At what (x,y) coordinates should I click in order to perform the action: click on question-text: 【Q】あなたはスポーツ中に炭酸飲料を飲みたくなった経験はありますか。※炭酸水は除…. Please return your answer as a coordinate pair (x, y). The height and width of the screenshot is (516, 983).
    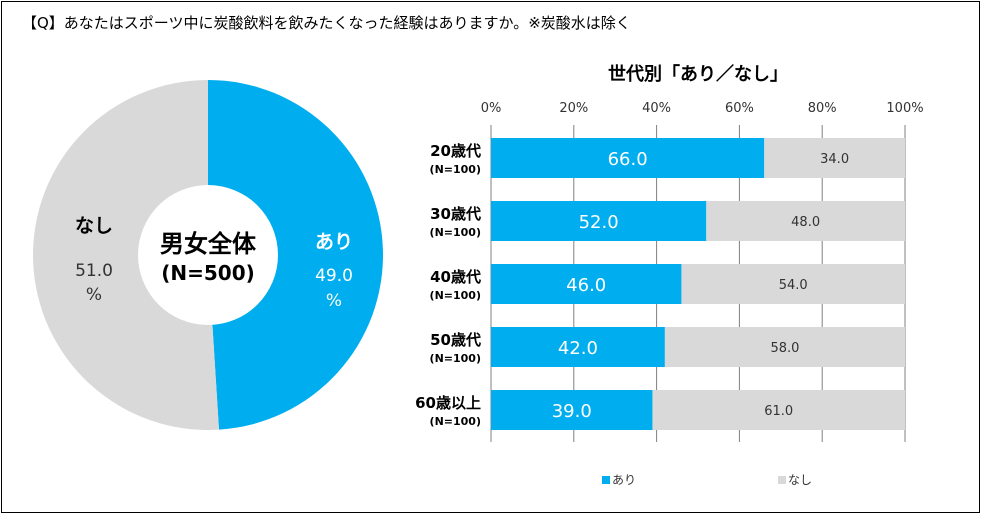
    Looking at the image, I should click on (326, 23).